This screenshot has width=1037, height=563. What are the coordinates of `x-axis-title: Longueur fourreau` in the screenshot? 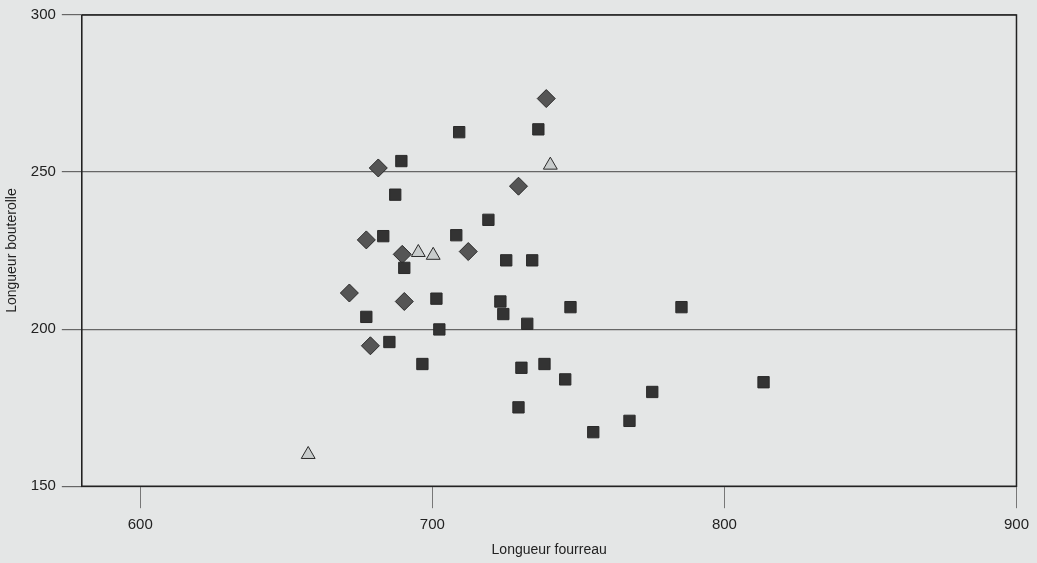 It's located at (549, 549).